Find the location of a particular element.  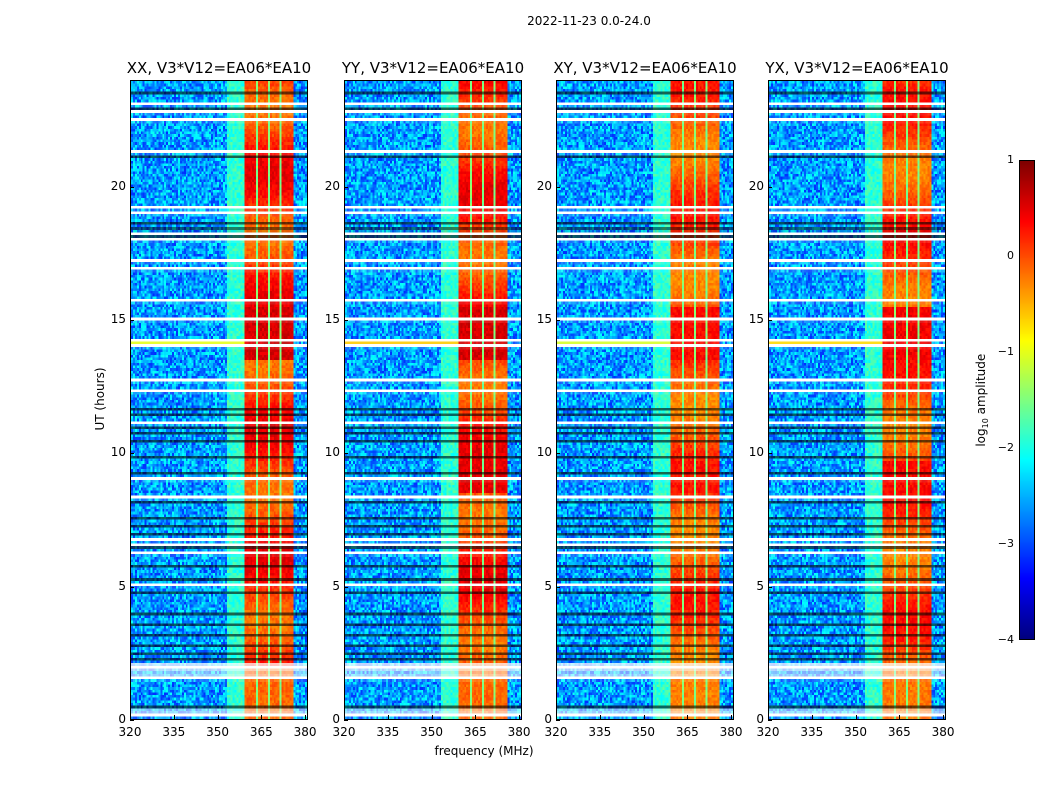

x-axis-label: frequency (MHz) is located at coordinates (484, 751).